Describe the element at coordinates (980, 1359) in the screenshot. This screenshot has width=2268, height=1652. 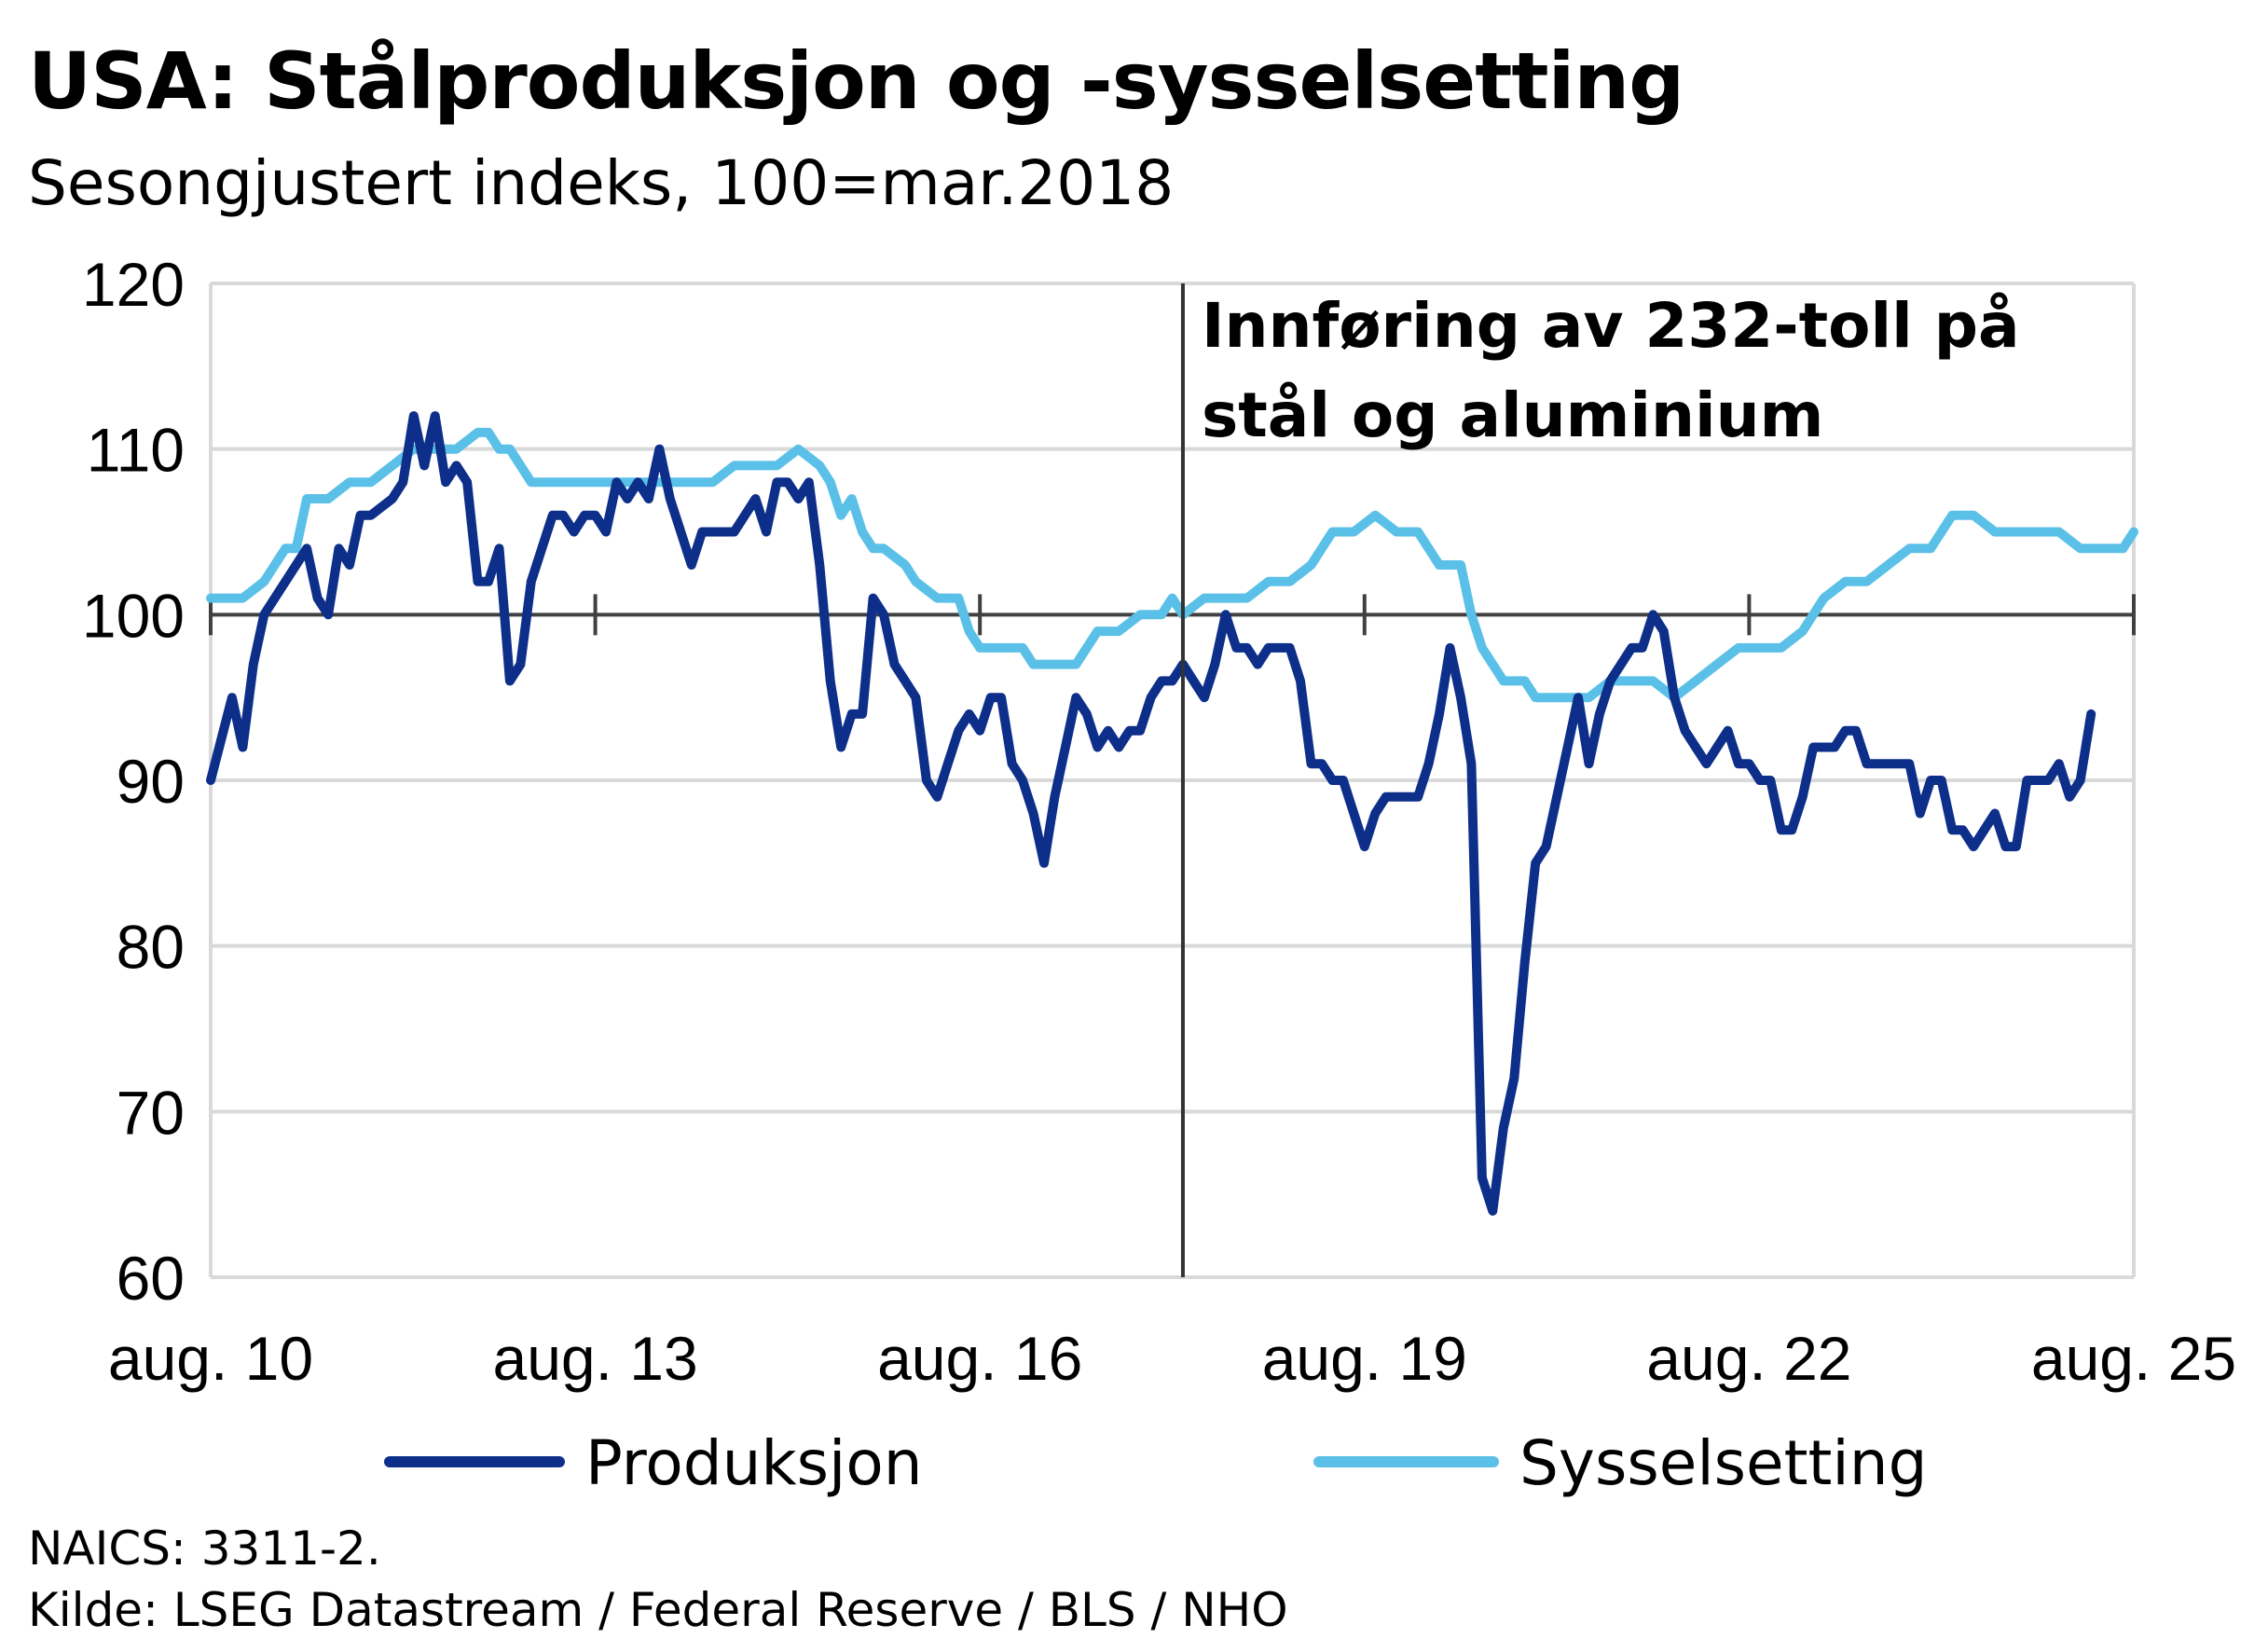
I see `x-tick-label: aug. 16` at that location.